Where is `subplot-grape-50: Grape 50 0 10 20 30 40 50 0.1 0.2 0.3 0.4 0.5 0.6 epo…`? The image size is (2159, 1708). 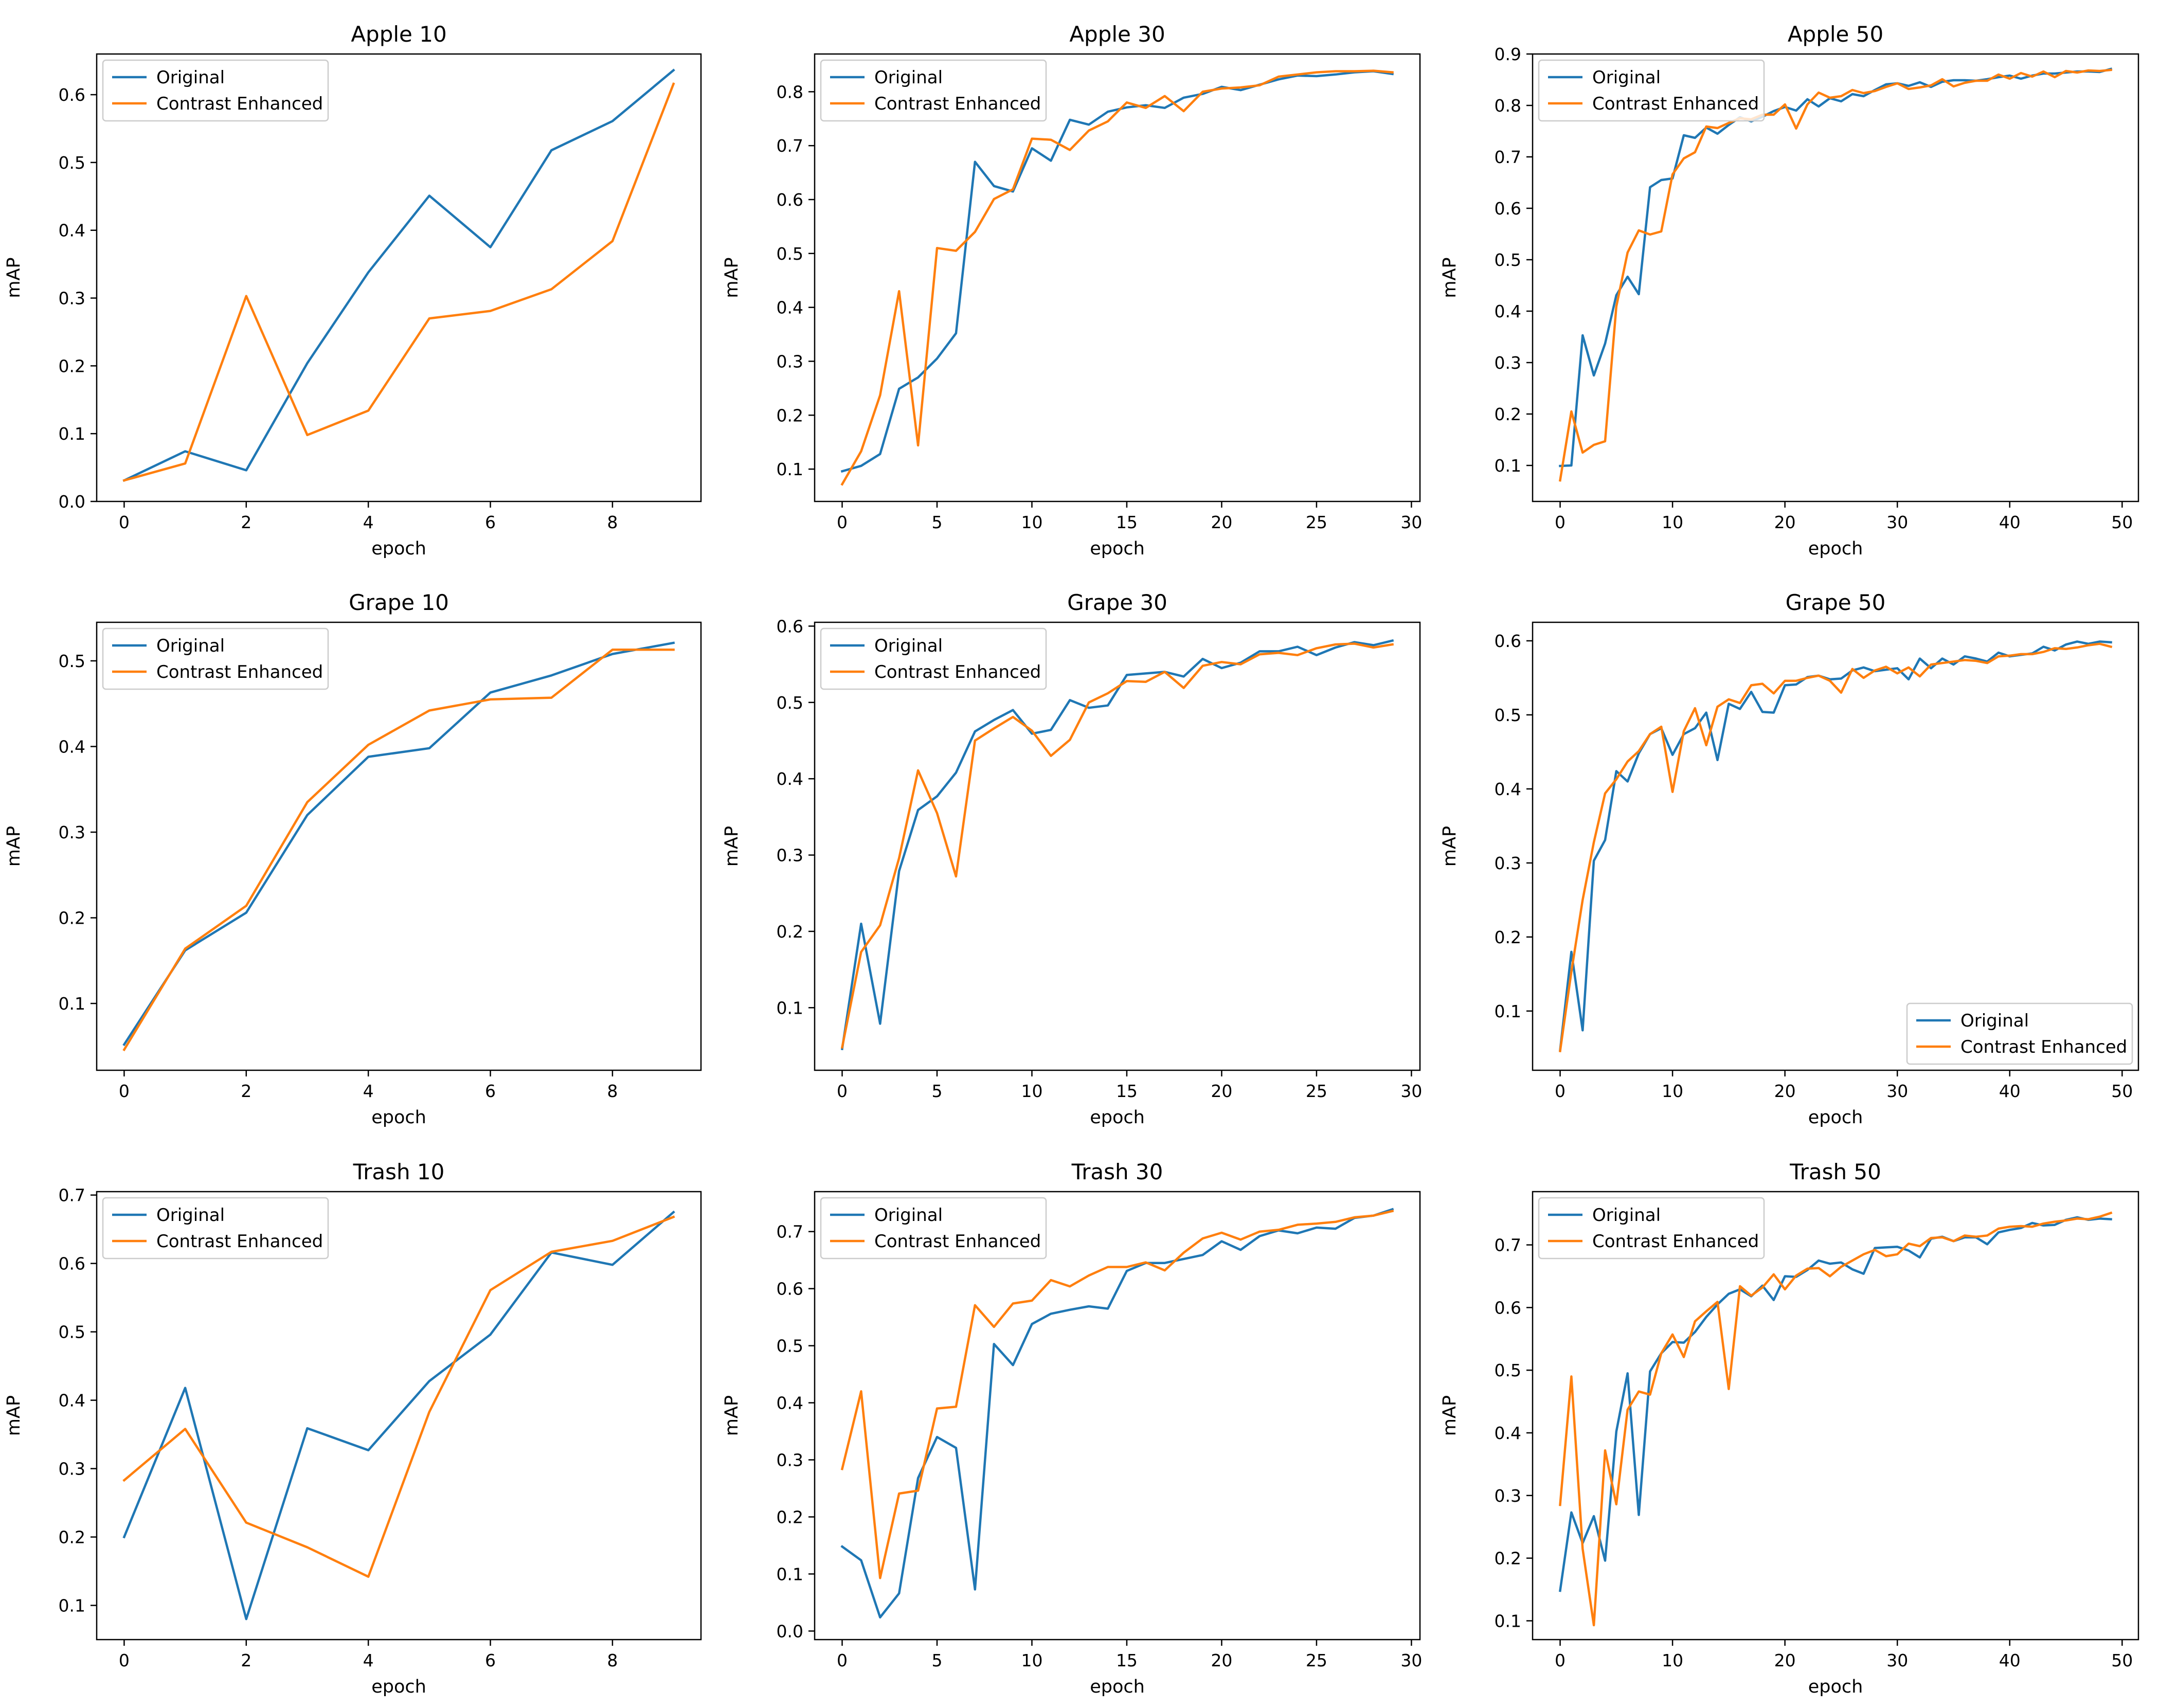 subplot-grape-50: Grape 50 0 10 20 30 40 50 0.1 0.2 0.3 0.4 0.5 0.6 epo… is located at coordinates (1789, 859).